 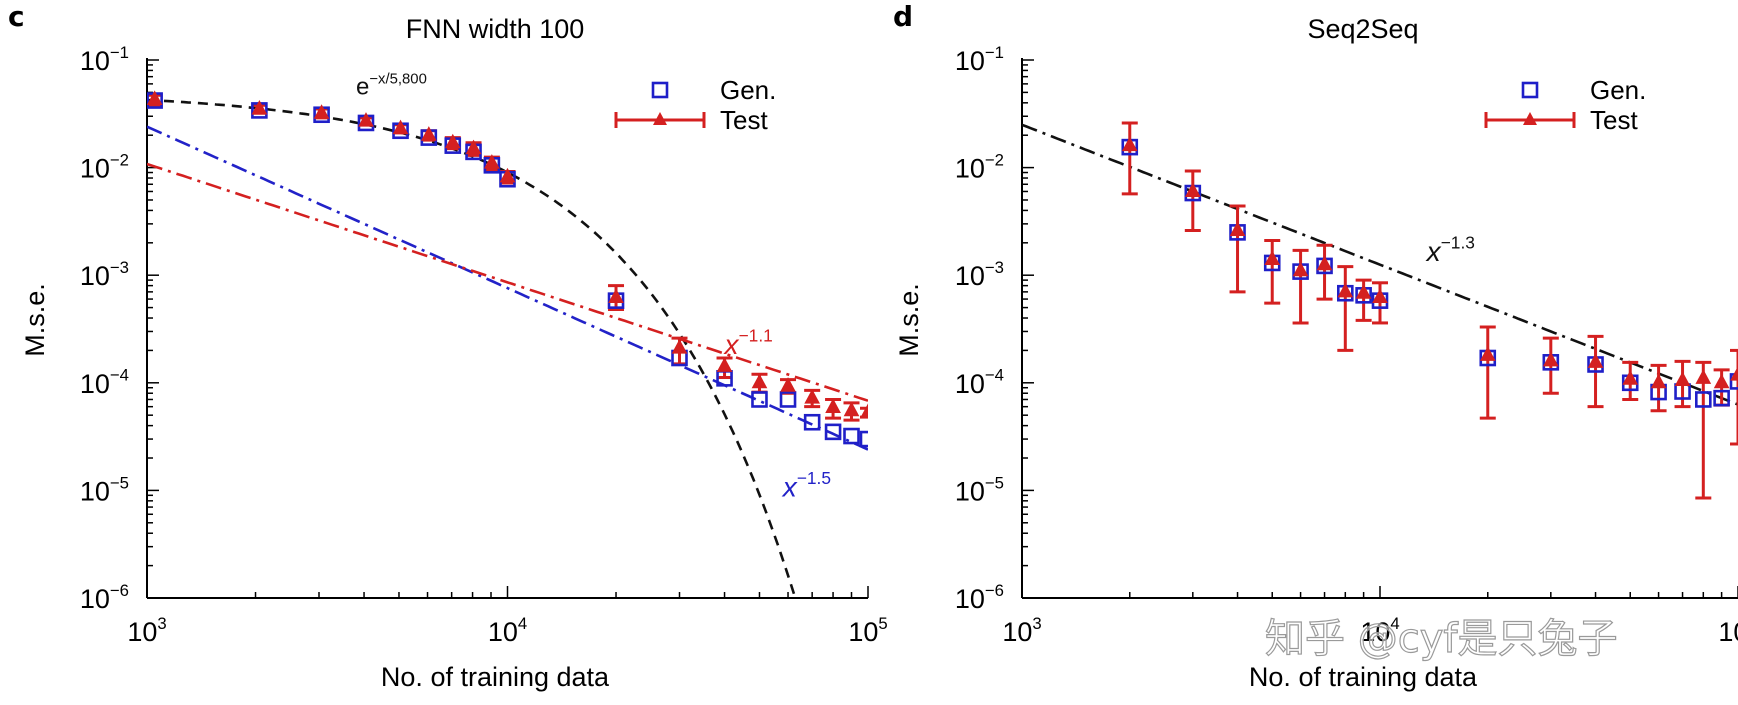 What do you see at coordinates (507, 282) in the screenshot?
I see `power-law-fit-line` at bounding box center [507, 282].